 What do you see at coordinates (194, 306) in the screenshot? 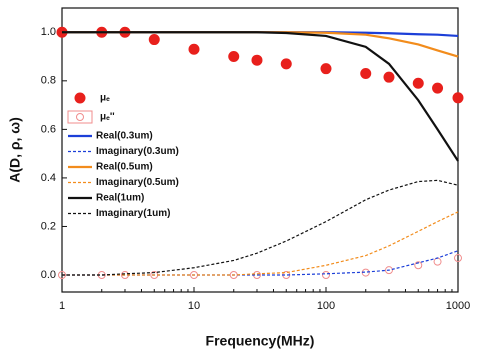
I see `x-tick-label: 10` at bounding box center [194, 306].